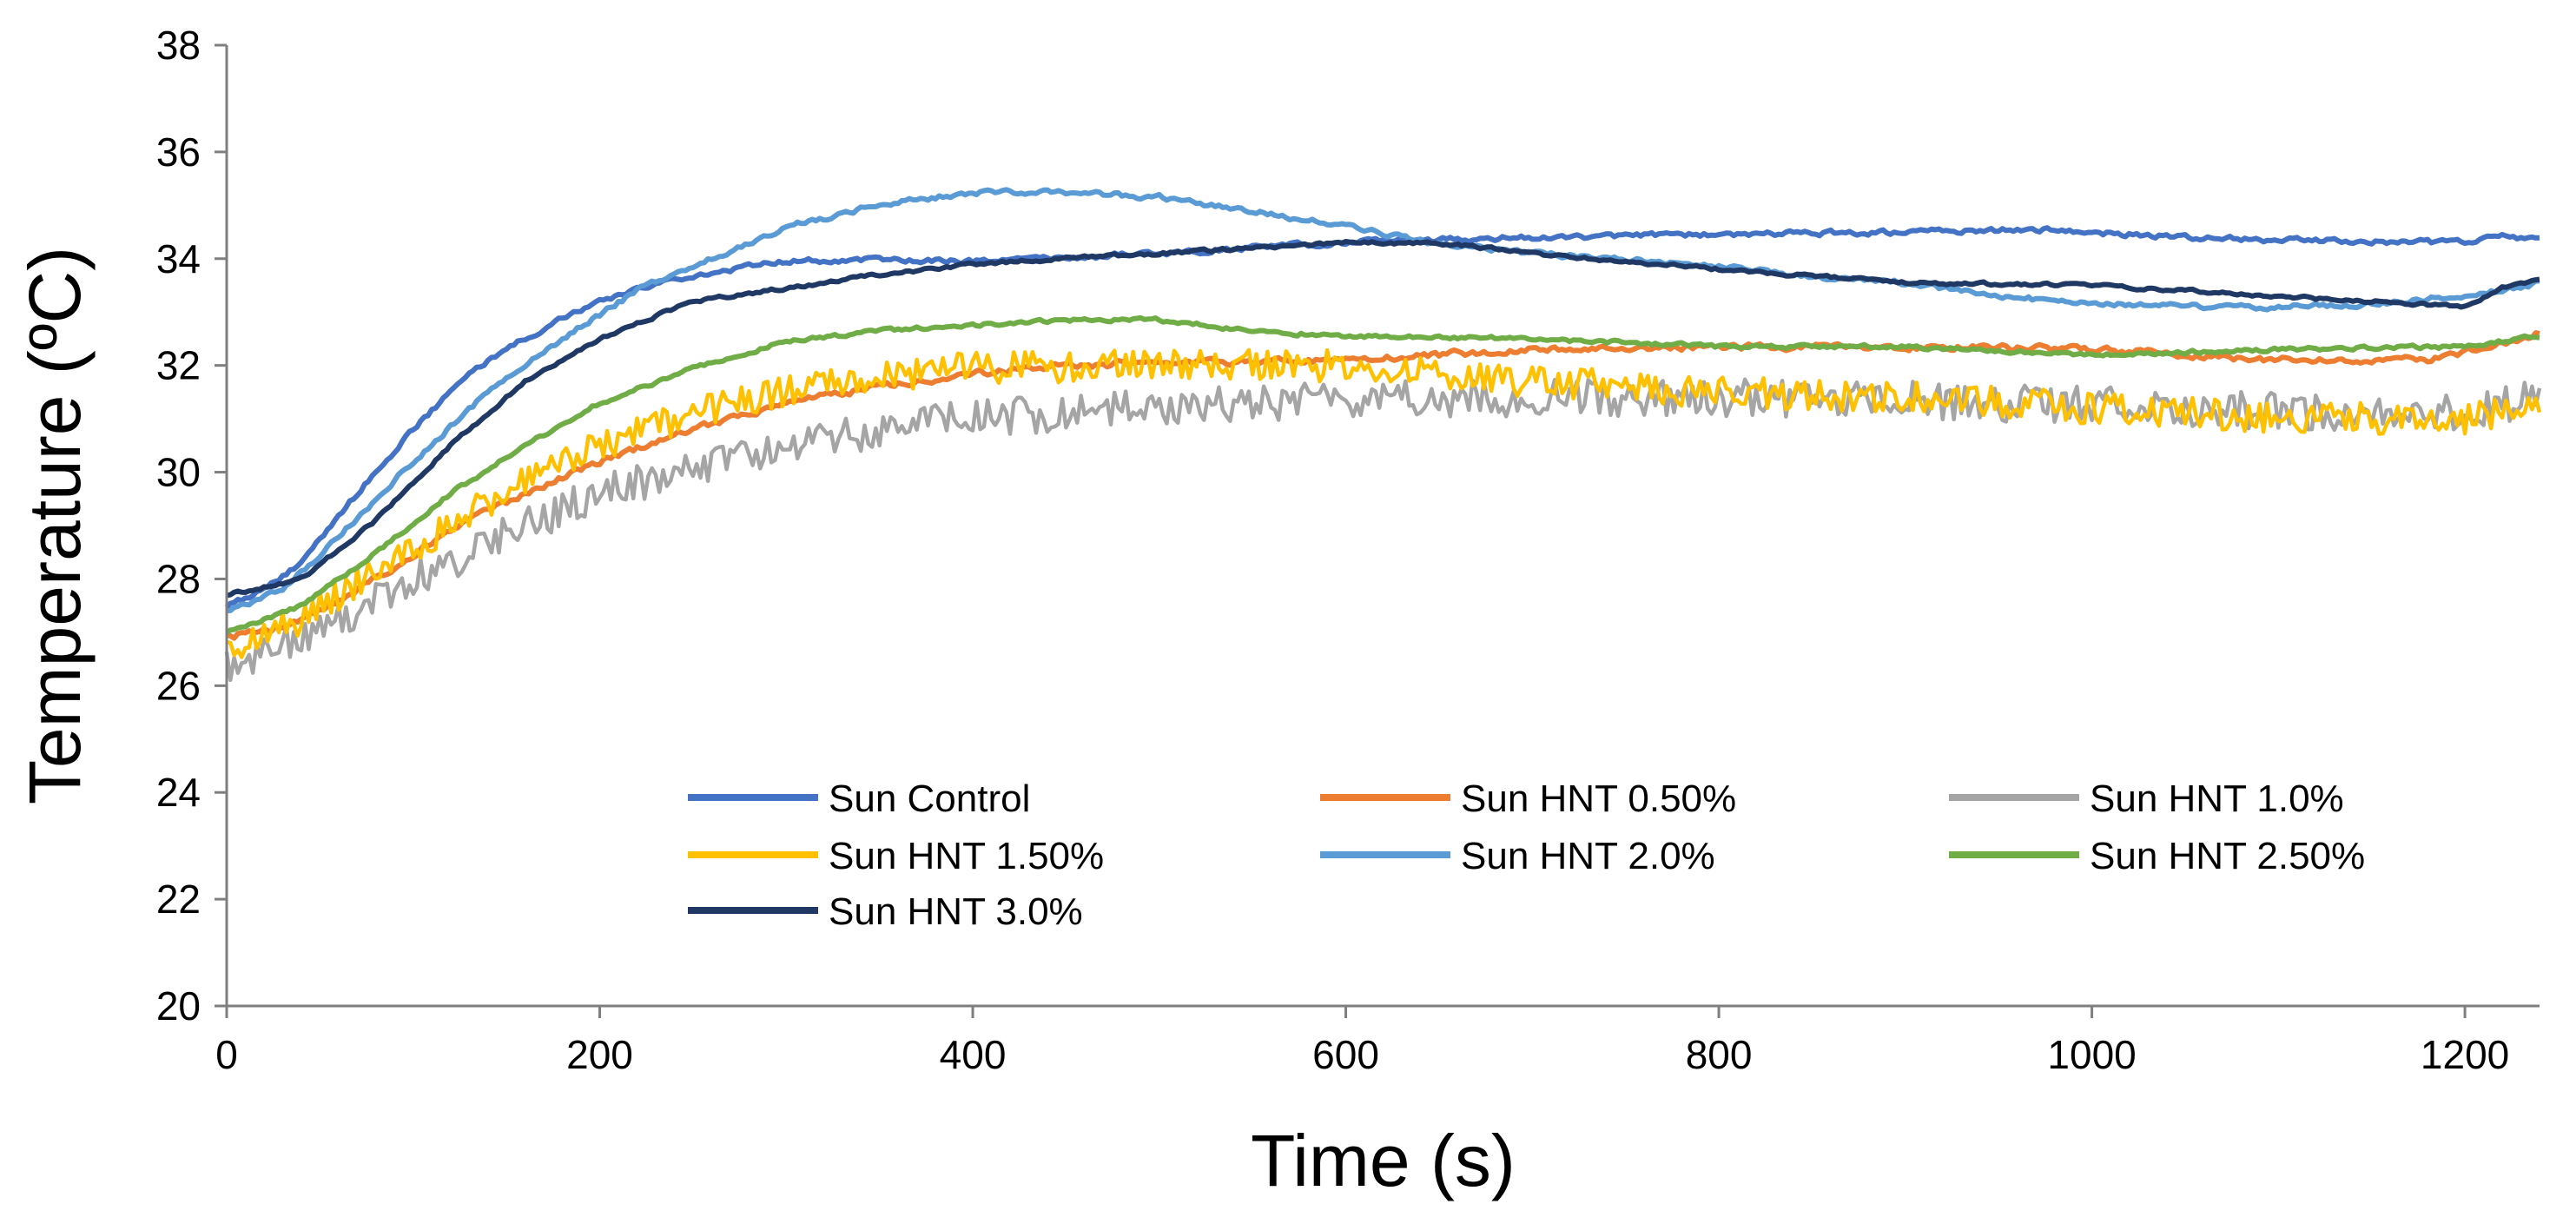 The image size is (2576, 1224). Describe the element at coordinates (178, 365) in the screenshot. I see `y-tick-label: 32` at that location.